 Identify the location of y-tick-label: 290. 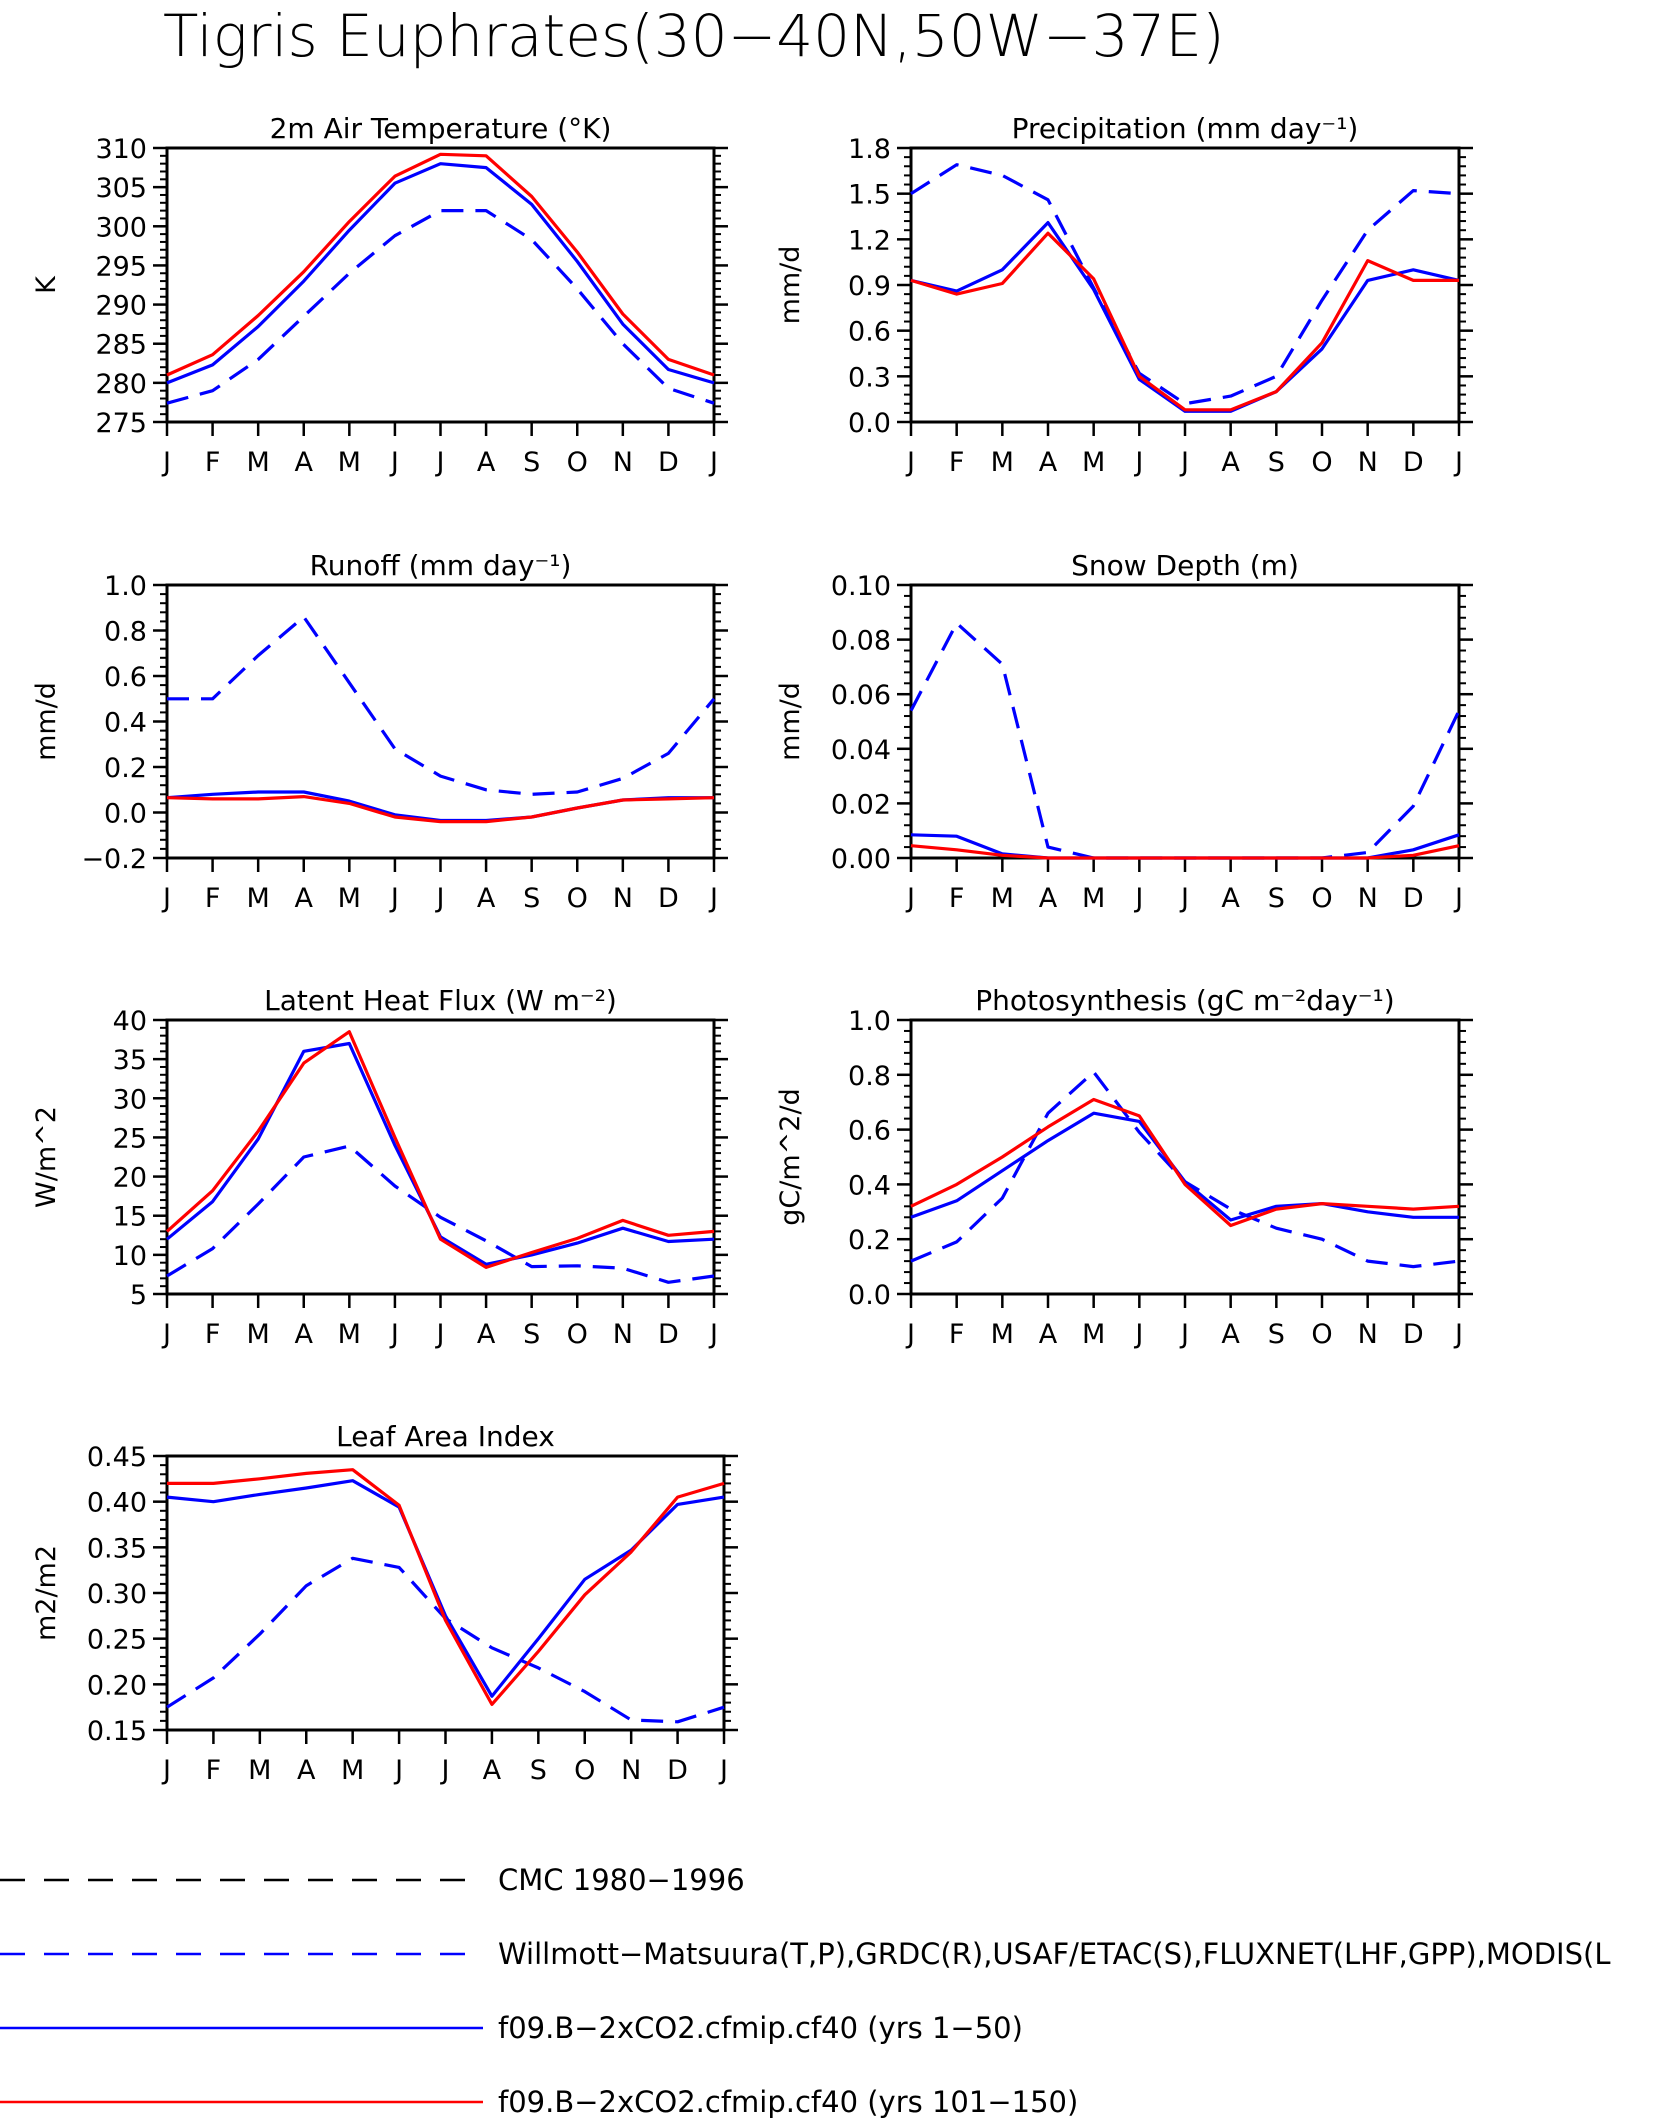
(121, 306).